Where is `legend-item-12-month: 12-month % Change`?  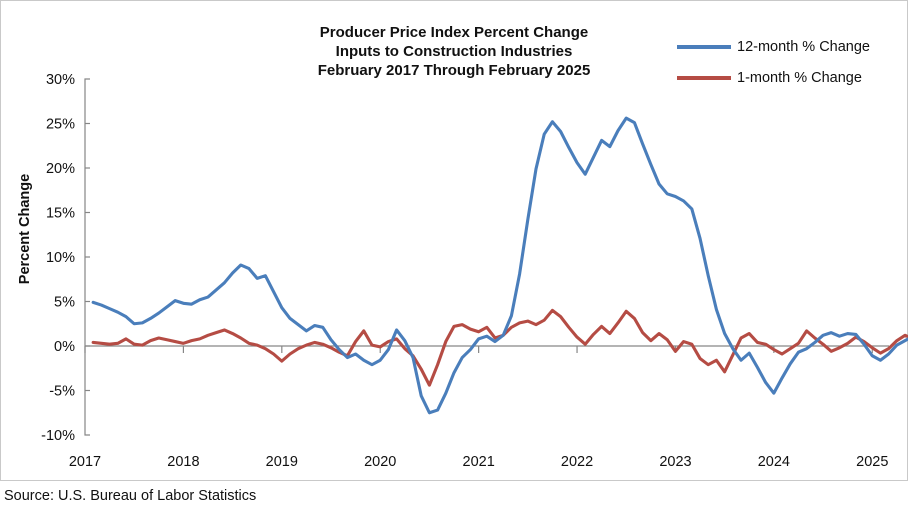
legend-item-12-month: 12-month % Change is located at coordinates (790, 46).